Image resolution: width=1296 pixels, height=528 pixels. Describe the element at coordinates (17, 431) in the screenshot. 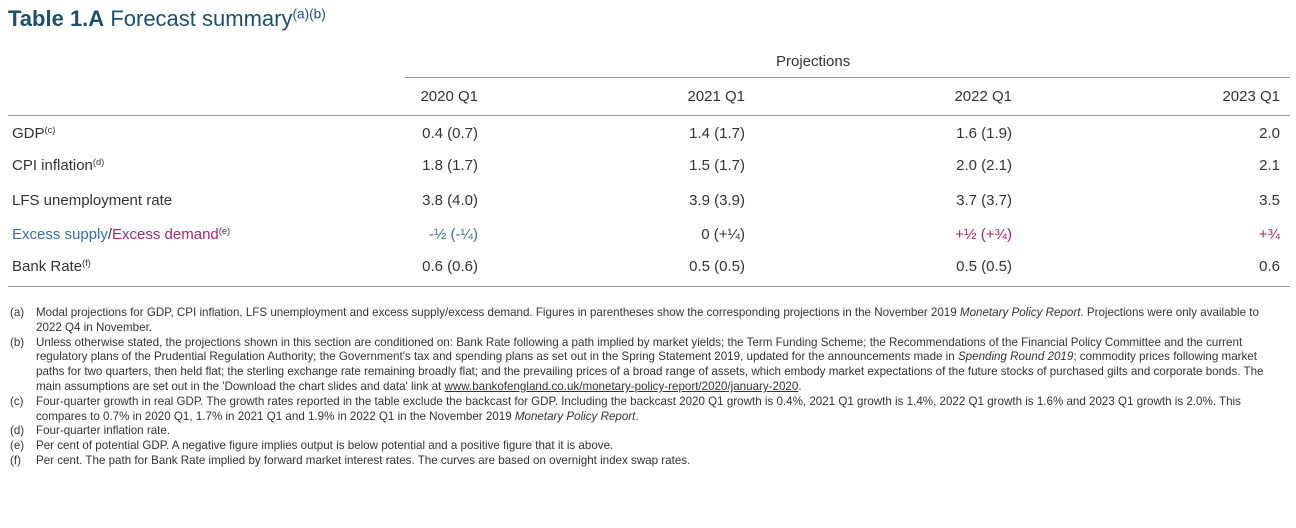

I see `footnote-mark: (d)` at that location.